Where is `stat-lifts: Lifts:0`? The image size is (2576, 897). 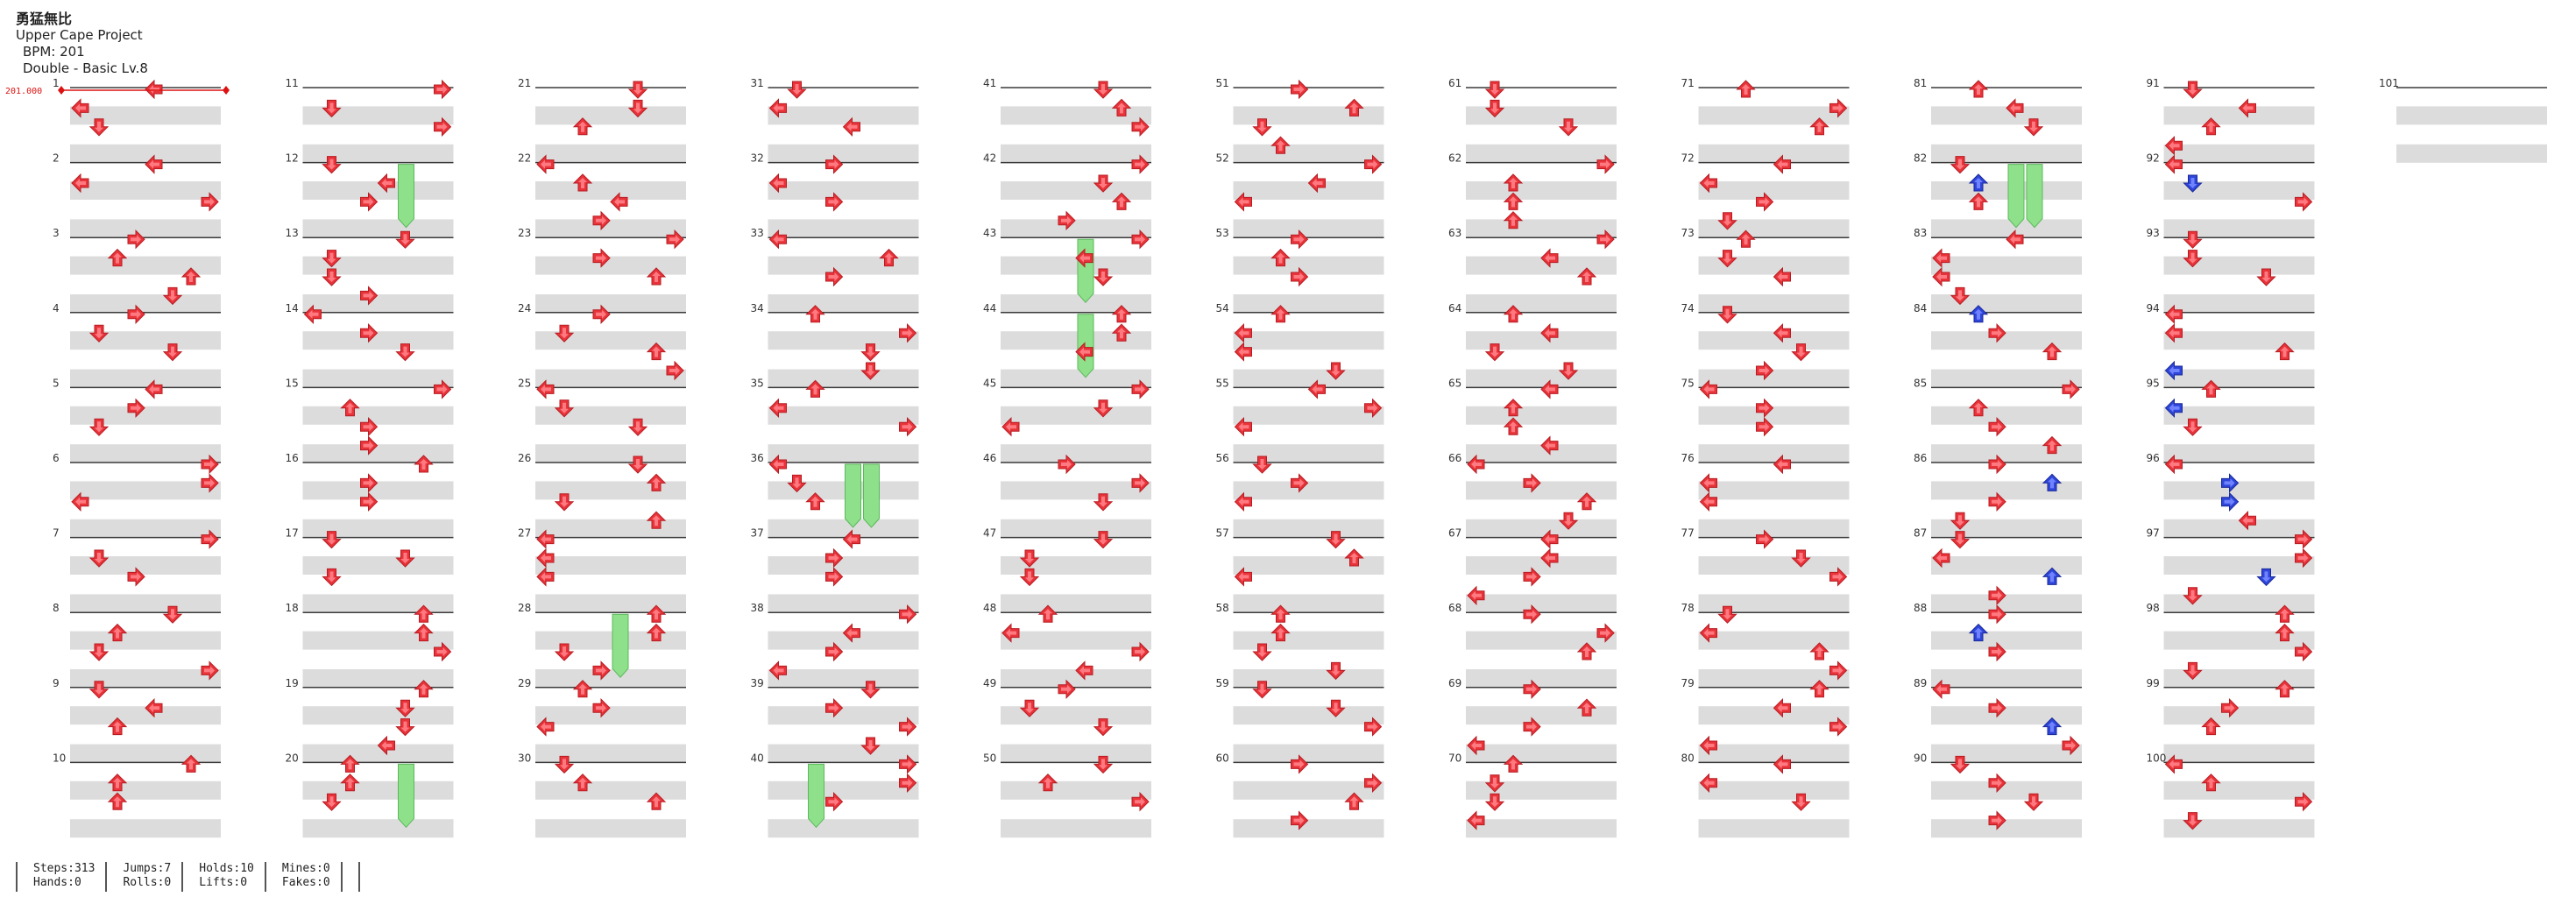 stat-lifts: Lifts:0 is located at coordinates (223, 882).